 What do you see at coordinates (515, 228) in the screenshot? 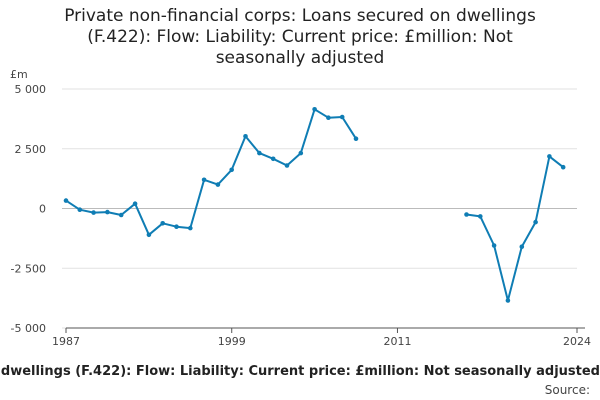
I see `series-line-segment` at bounding box center [515, 228].